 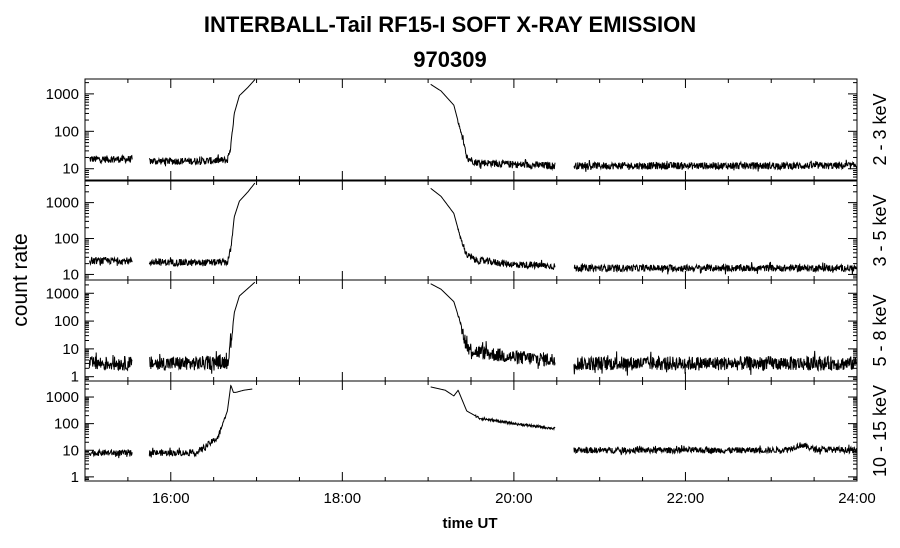 What do you see at coordinates (450, 59) in the screenshot?
I see `chart-subtitle: 970309` at bounding box center [450, 59].